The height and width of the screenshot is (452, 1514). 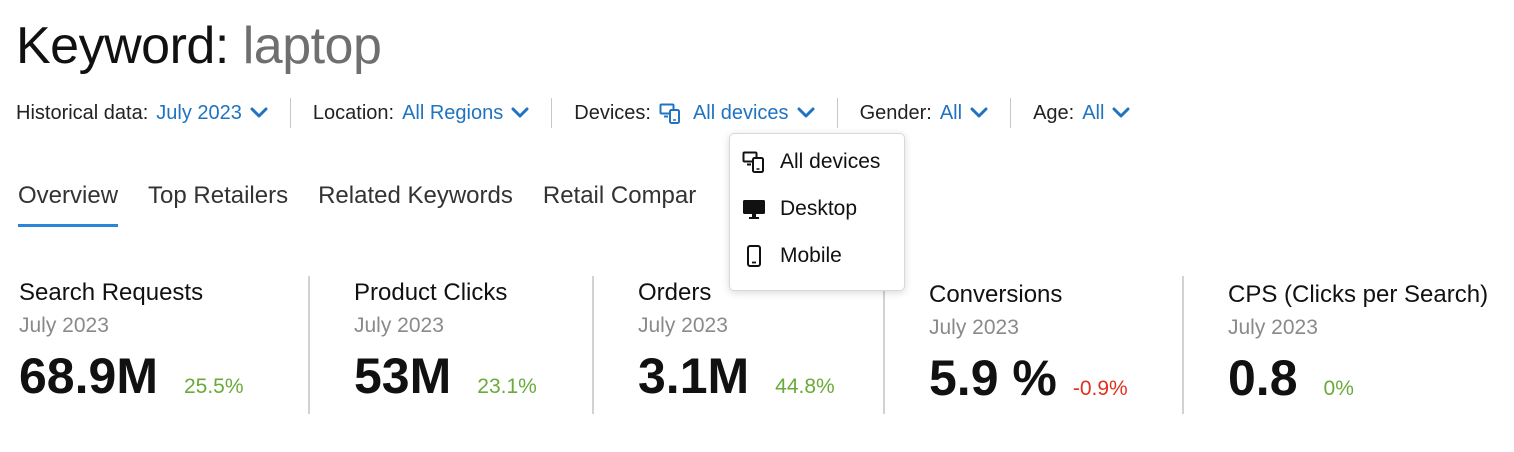 I want to click on filter-gender-value: All, so click(x=951, y=113).